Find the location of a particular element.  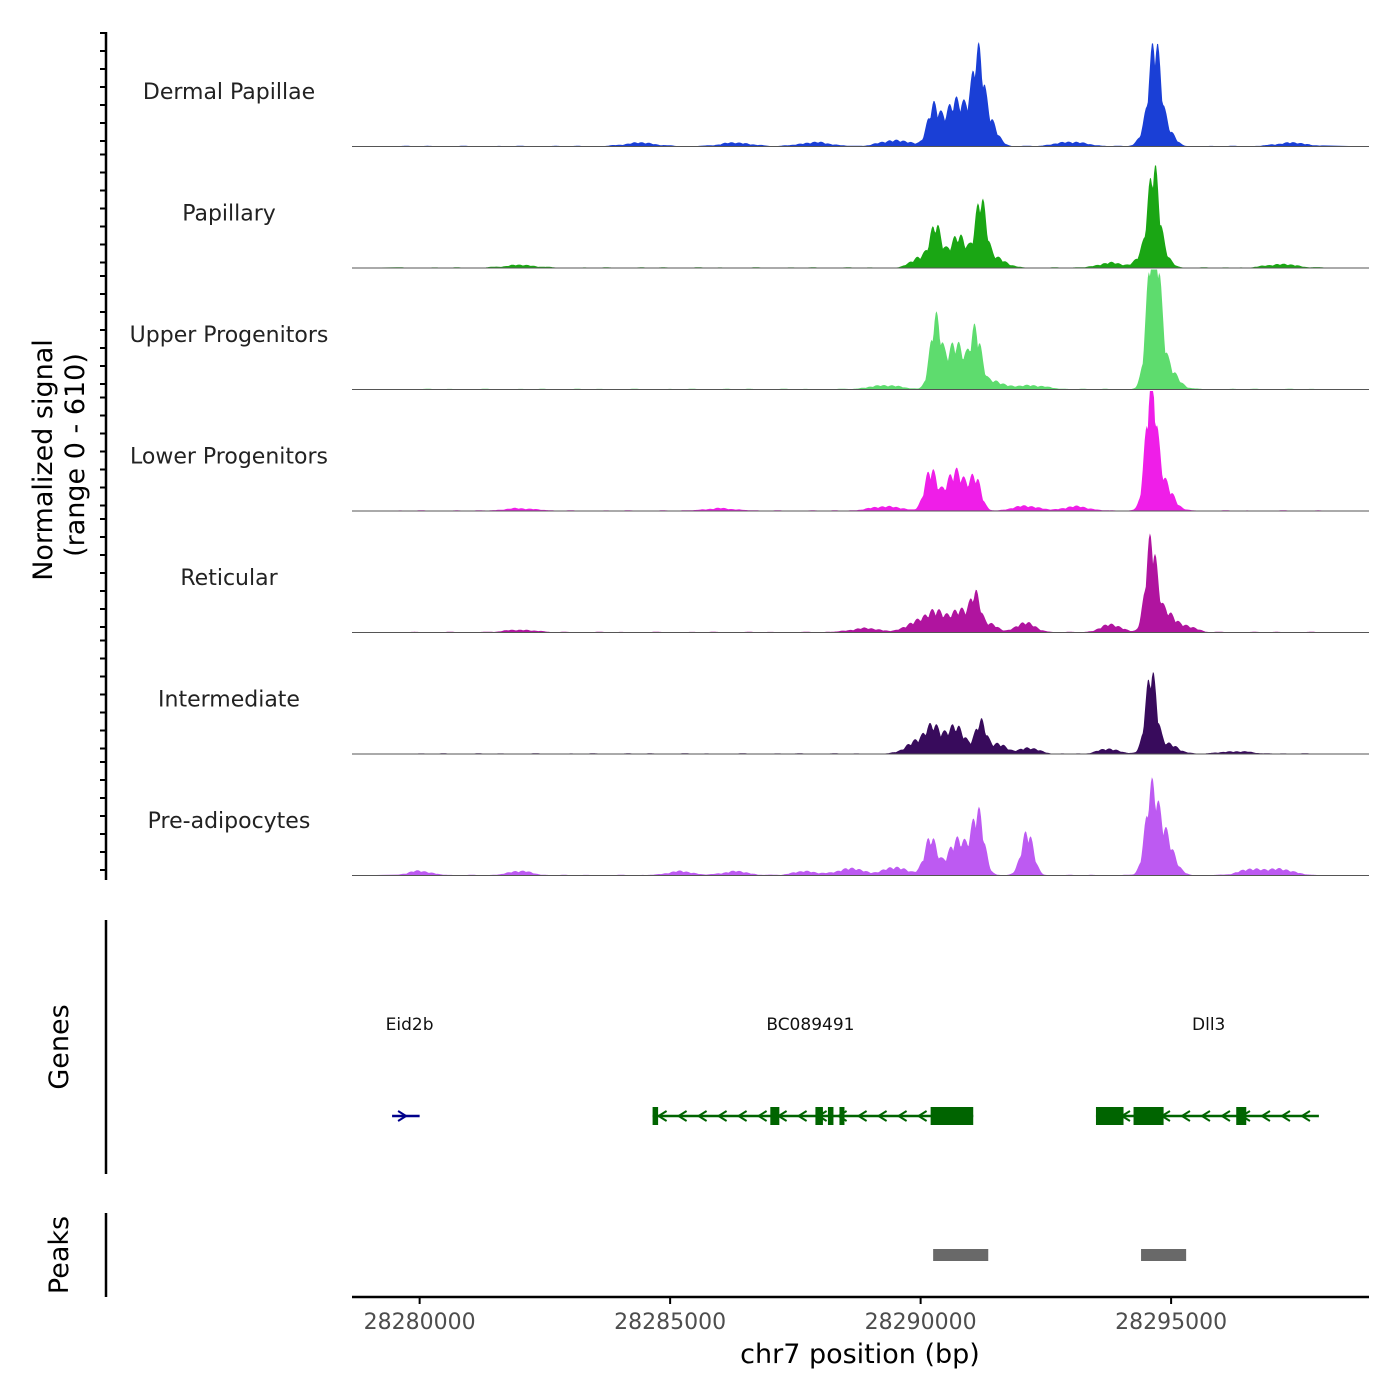

gene-dll3: Dll3 is located at coordinates (1207, 1070).